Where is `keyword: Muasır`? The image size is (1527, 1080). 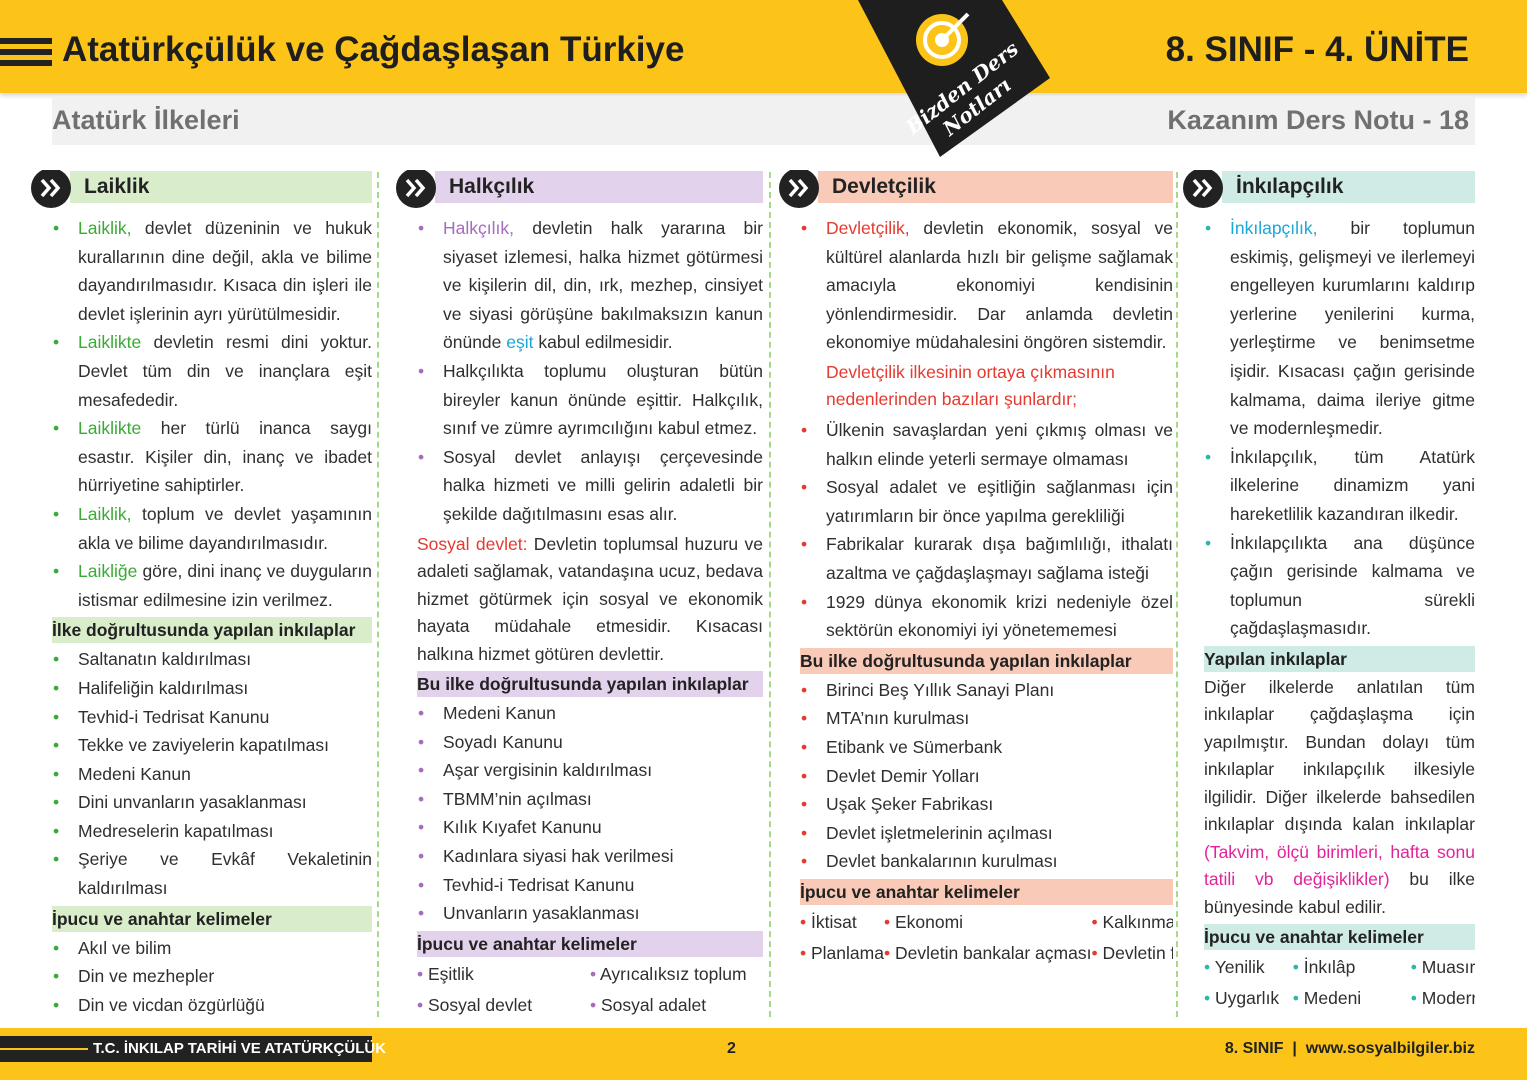 keyword: Muasır is located at coordinates (1443, 967).